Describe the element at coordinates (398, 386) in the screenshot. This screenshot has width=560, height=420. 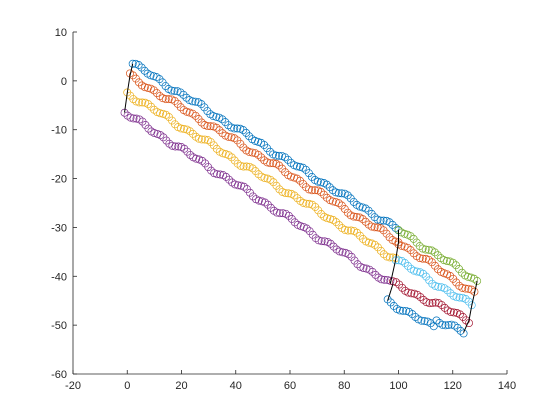
I see `x-tick-label: 100` at that location.